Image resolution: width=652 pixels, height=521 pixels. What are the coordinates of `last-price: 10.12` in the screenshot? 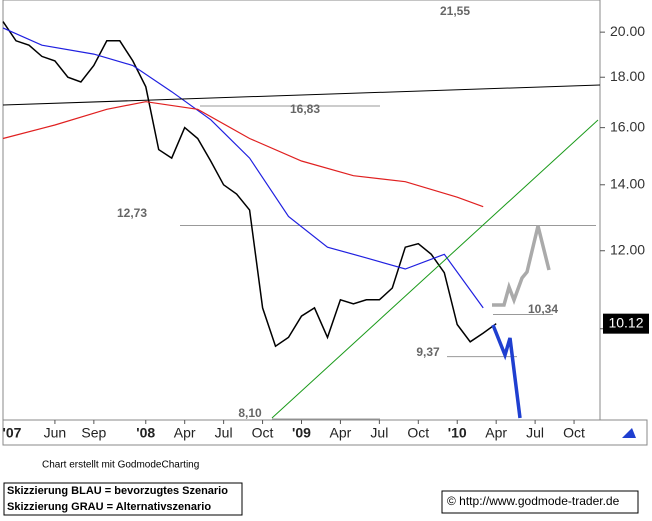 It's located at (625, 322).